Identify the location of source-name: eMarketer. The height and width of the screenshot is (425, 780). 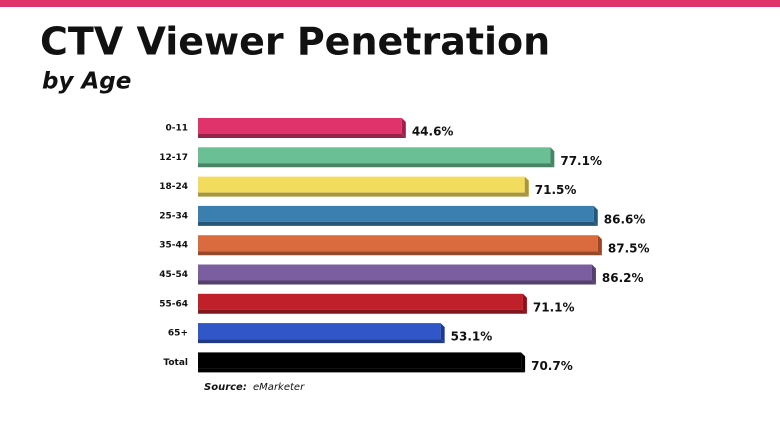
(279, 387).